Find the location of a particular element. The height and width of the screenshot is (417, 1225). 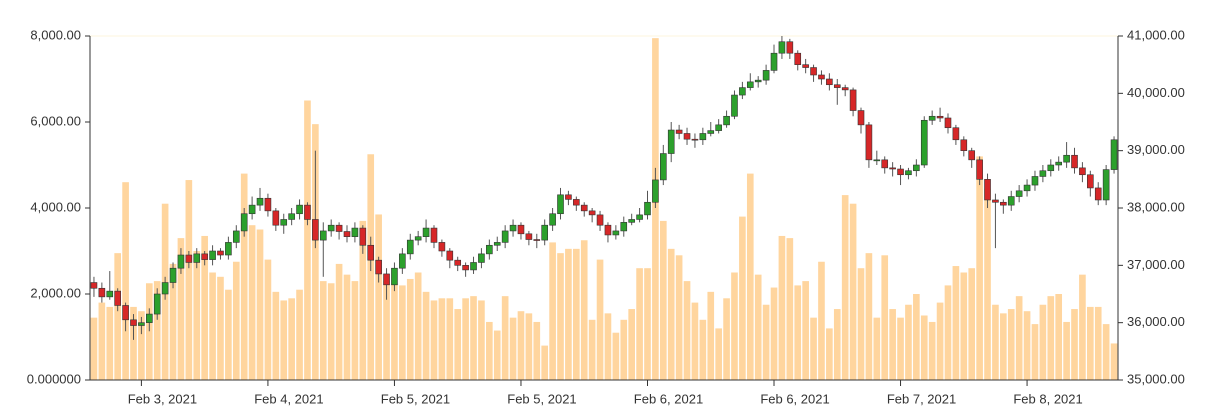

y2-tick-label: 41,000.00 is located at coordinates (1156, 34).